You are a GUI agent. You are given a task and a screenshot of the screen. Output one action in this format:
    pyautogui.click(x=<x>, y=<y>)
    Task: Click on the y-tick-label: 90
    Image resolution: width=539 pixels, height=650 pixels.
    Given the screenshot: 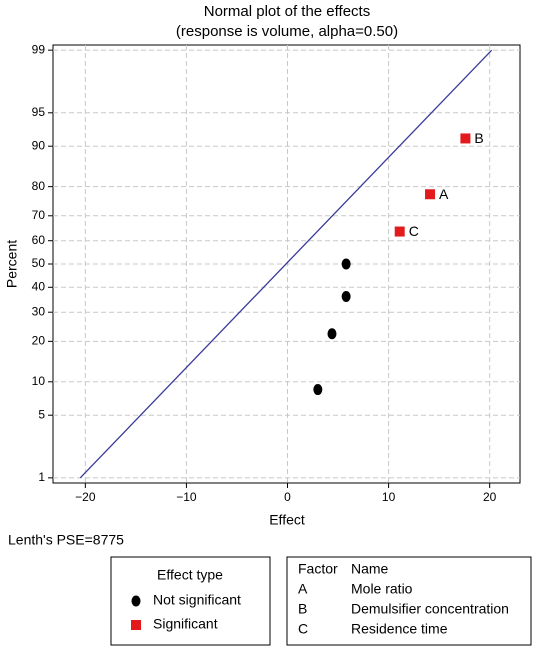 What is the action you would take?
    pyautogui.click(x=39, y=145)
    